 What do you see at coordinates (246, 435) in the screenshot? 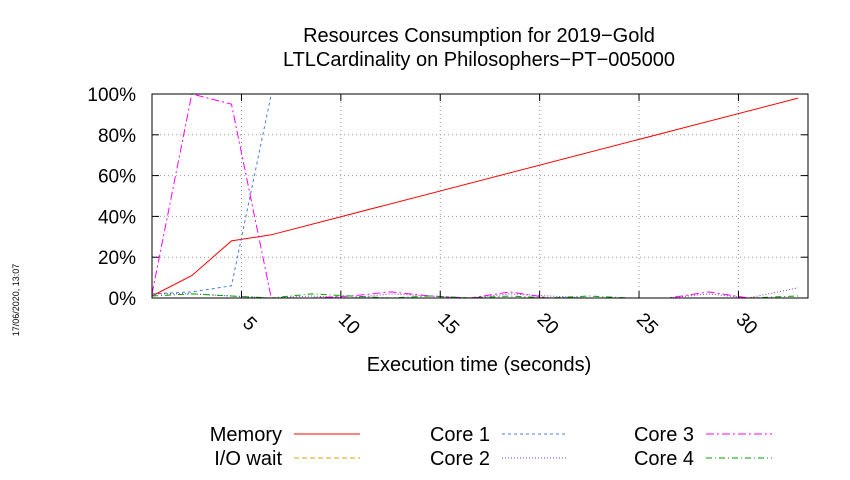
I see `legend-label-memory: Memory` at bounding box center [246, 435].